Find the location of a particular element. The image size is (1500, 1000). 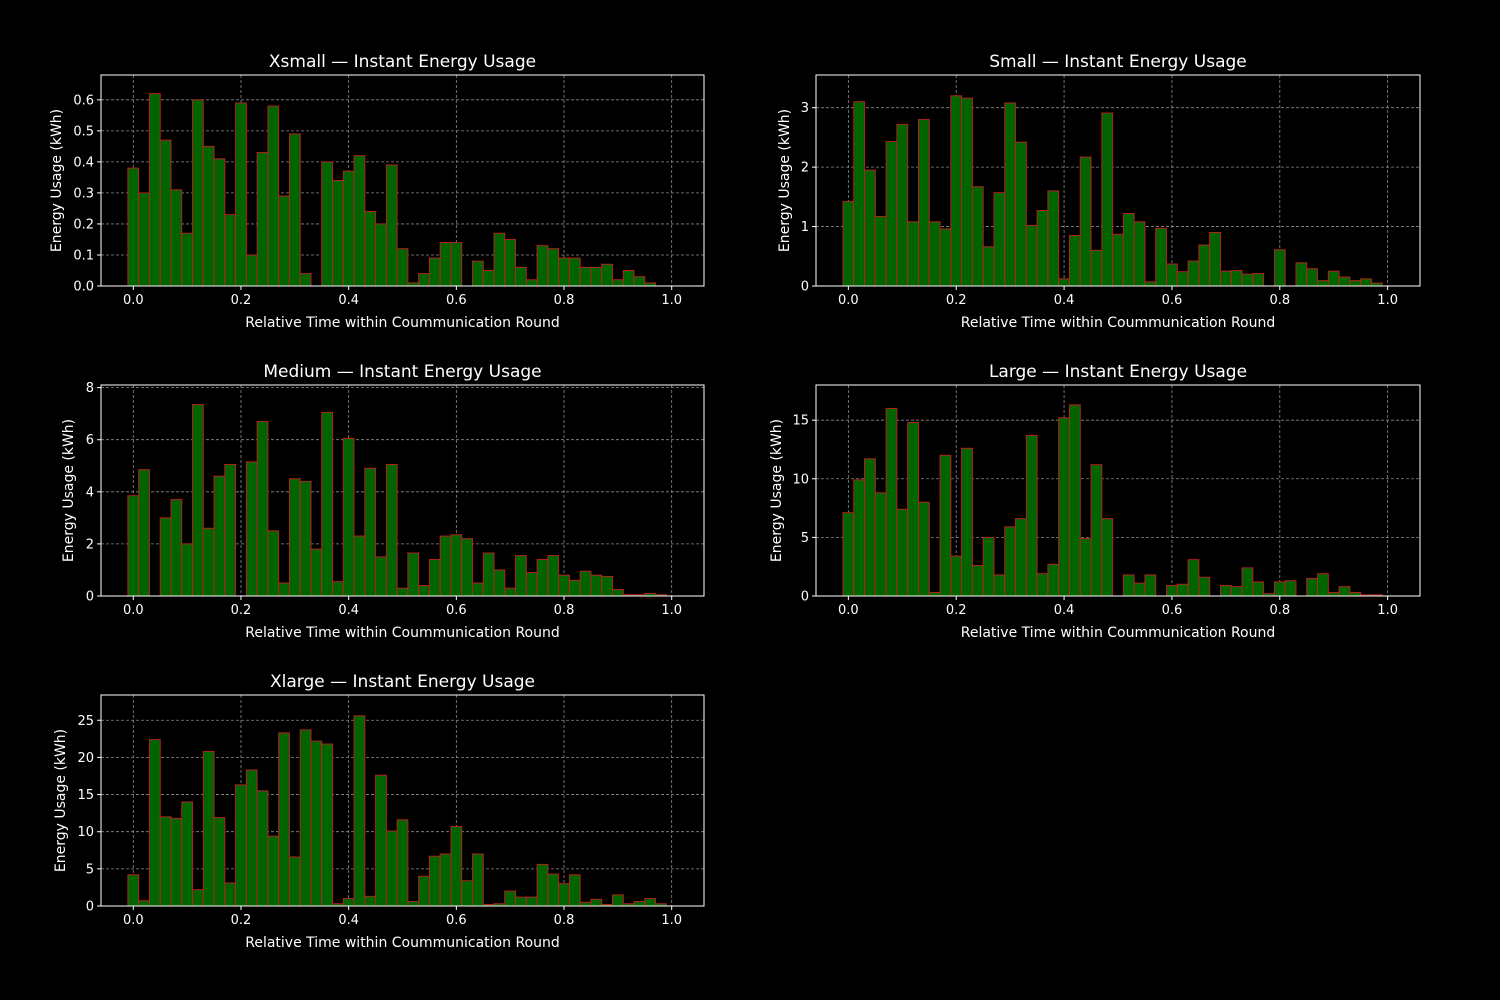

bars is located at coordinates (392, 190).